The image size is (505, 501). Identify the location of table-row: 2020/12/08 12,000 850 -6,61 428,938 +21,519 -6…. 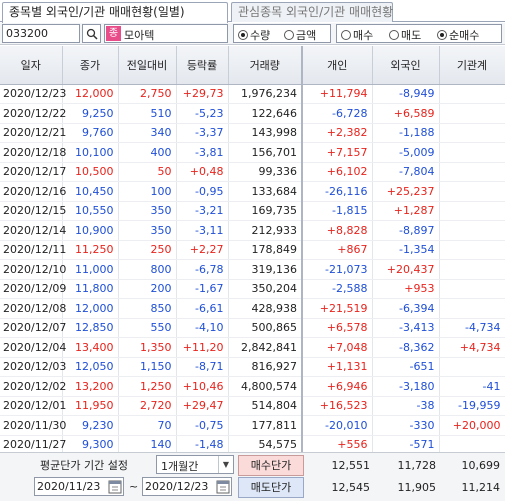
(252, 308).